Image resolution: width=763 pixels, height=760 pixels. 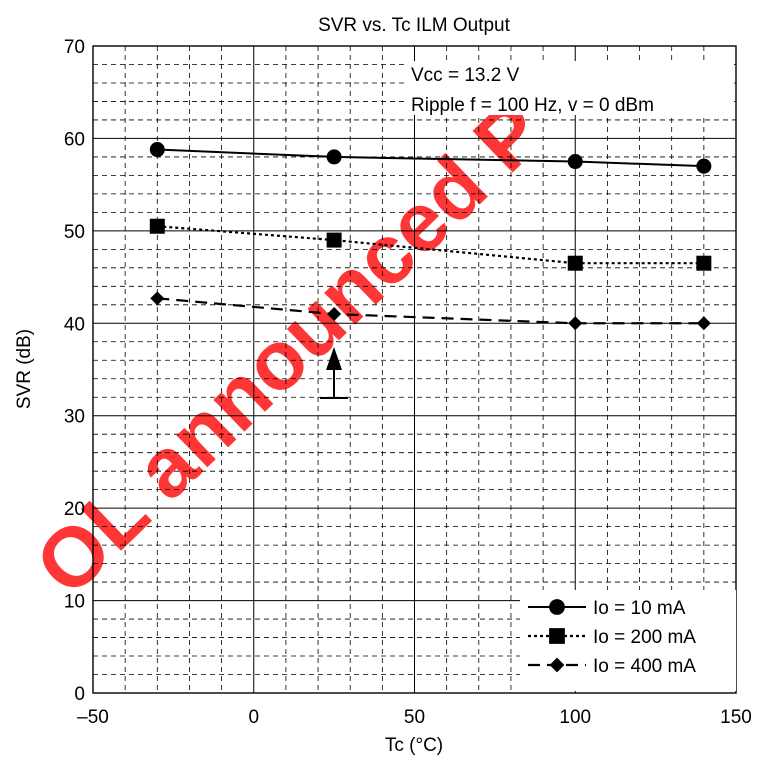 I want to click on series-circle, so click(x=430, y=158).